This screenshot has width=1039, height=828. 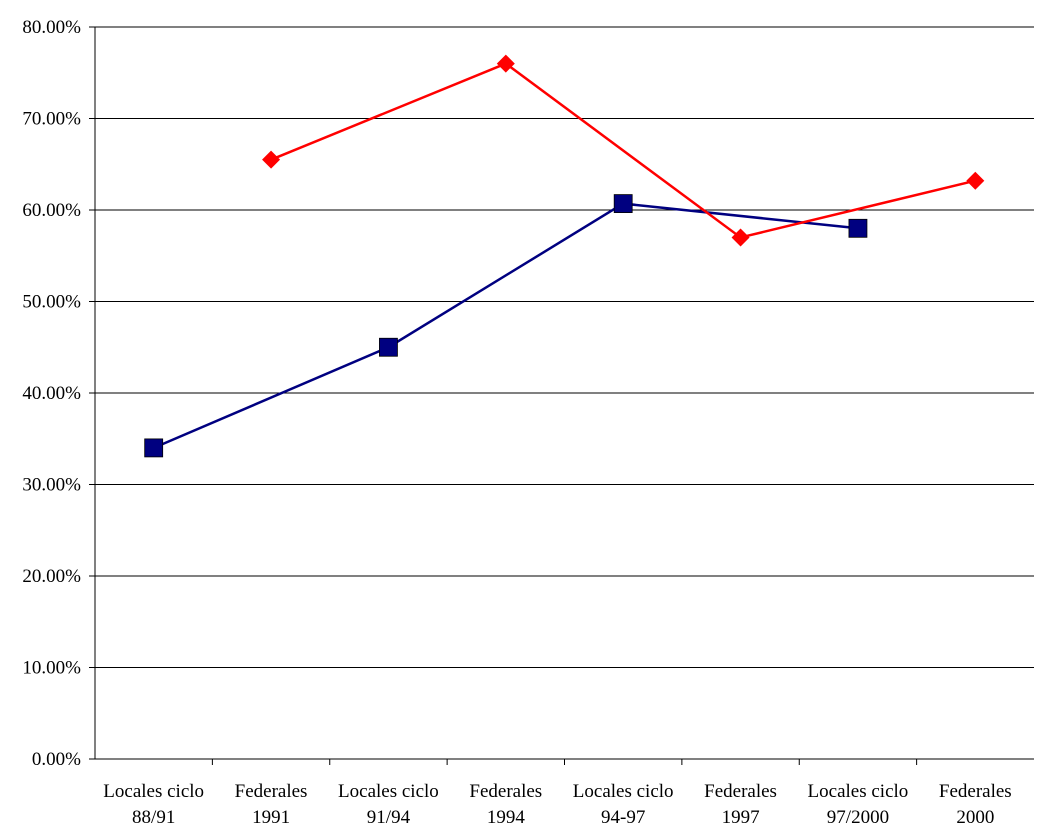 I want to click on x-category-label-line: 2000, so click(x=975, y=817).